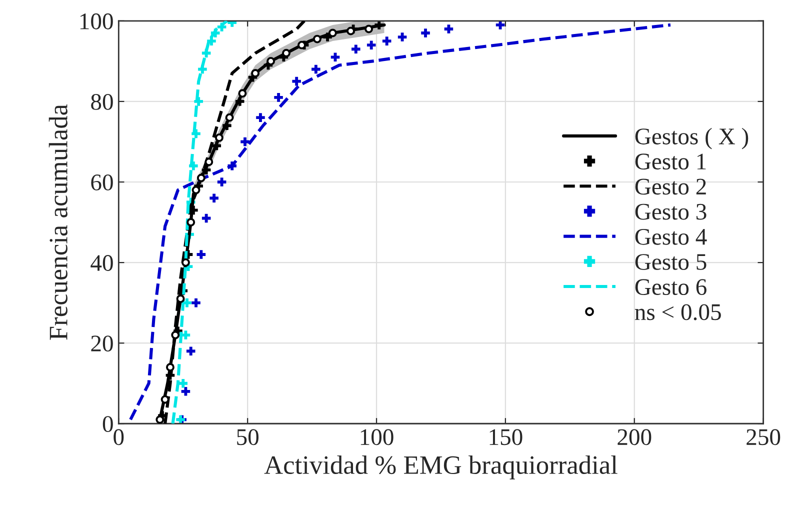  What do you see at coordinates (670, 186) in the screenshot?
I see `legend-label: Gesto 2` at bounding box center [670, 186].